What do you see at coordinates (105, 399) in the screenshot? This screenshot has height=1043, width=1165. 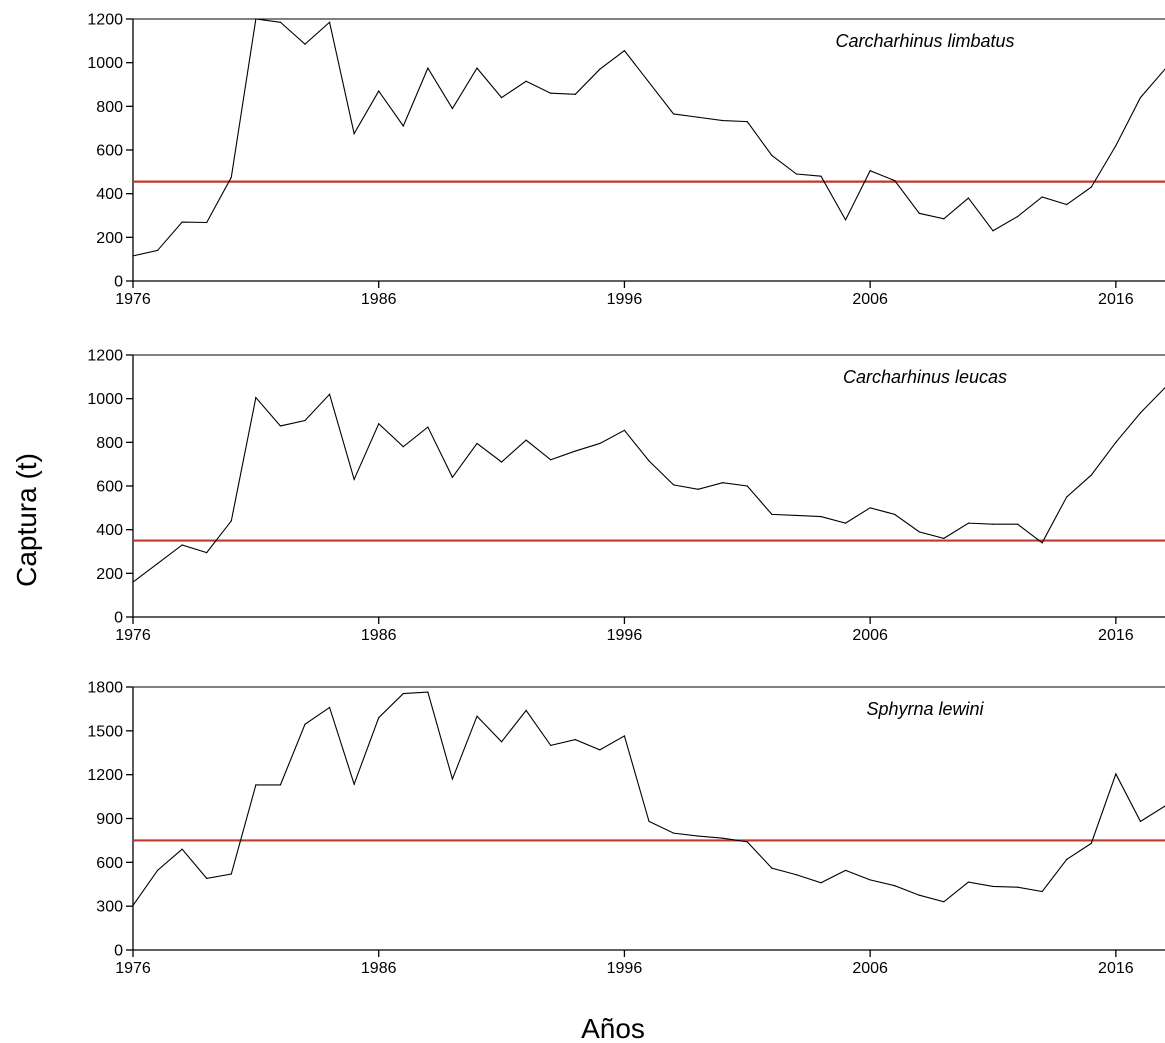 I see `y-tick-label: 1000` at bounding box center [105, 399].